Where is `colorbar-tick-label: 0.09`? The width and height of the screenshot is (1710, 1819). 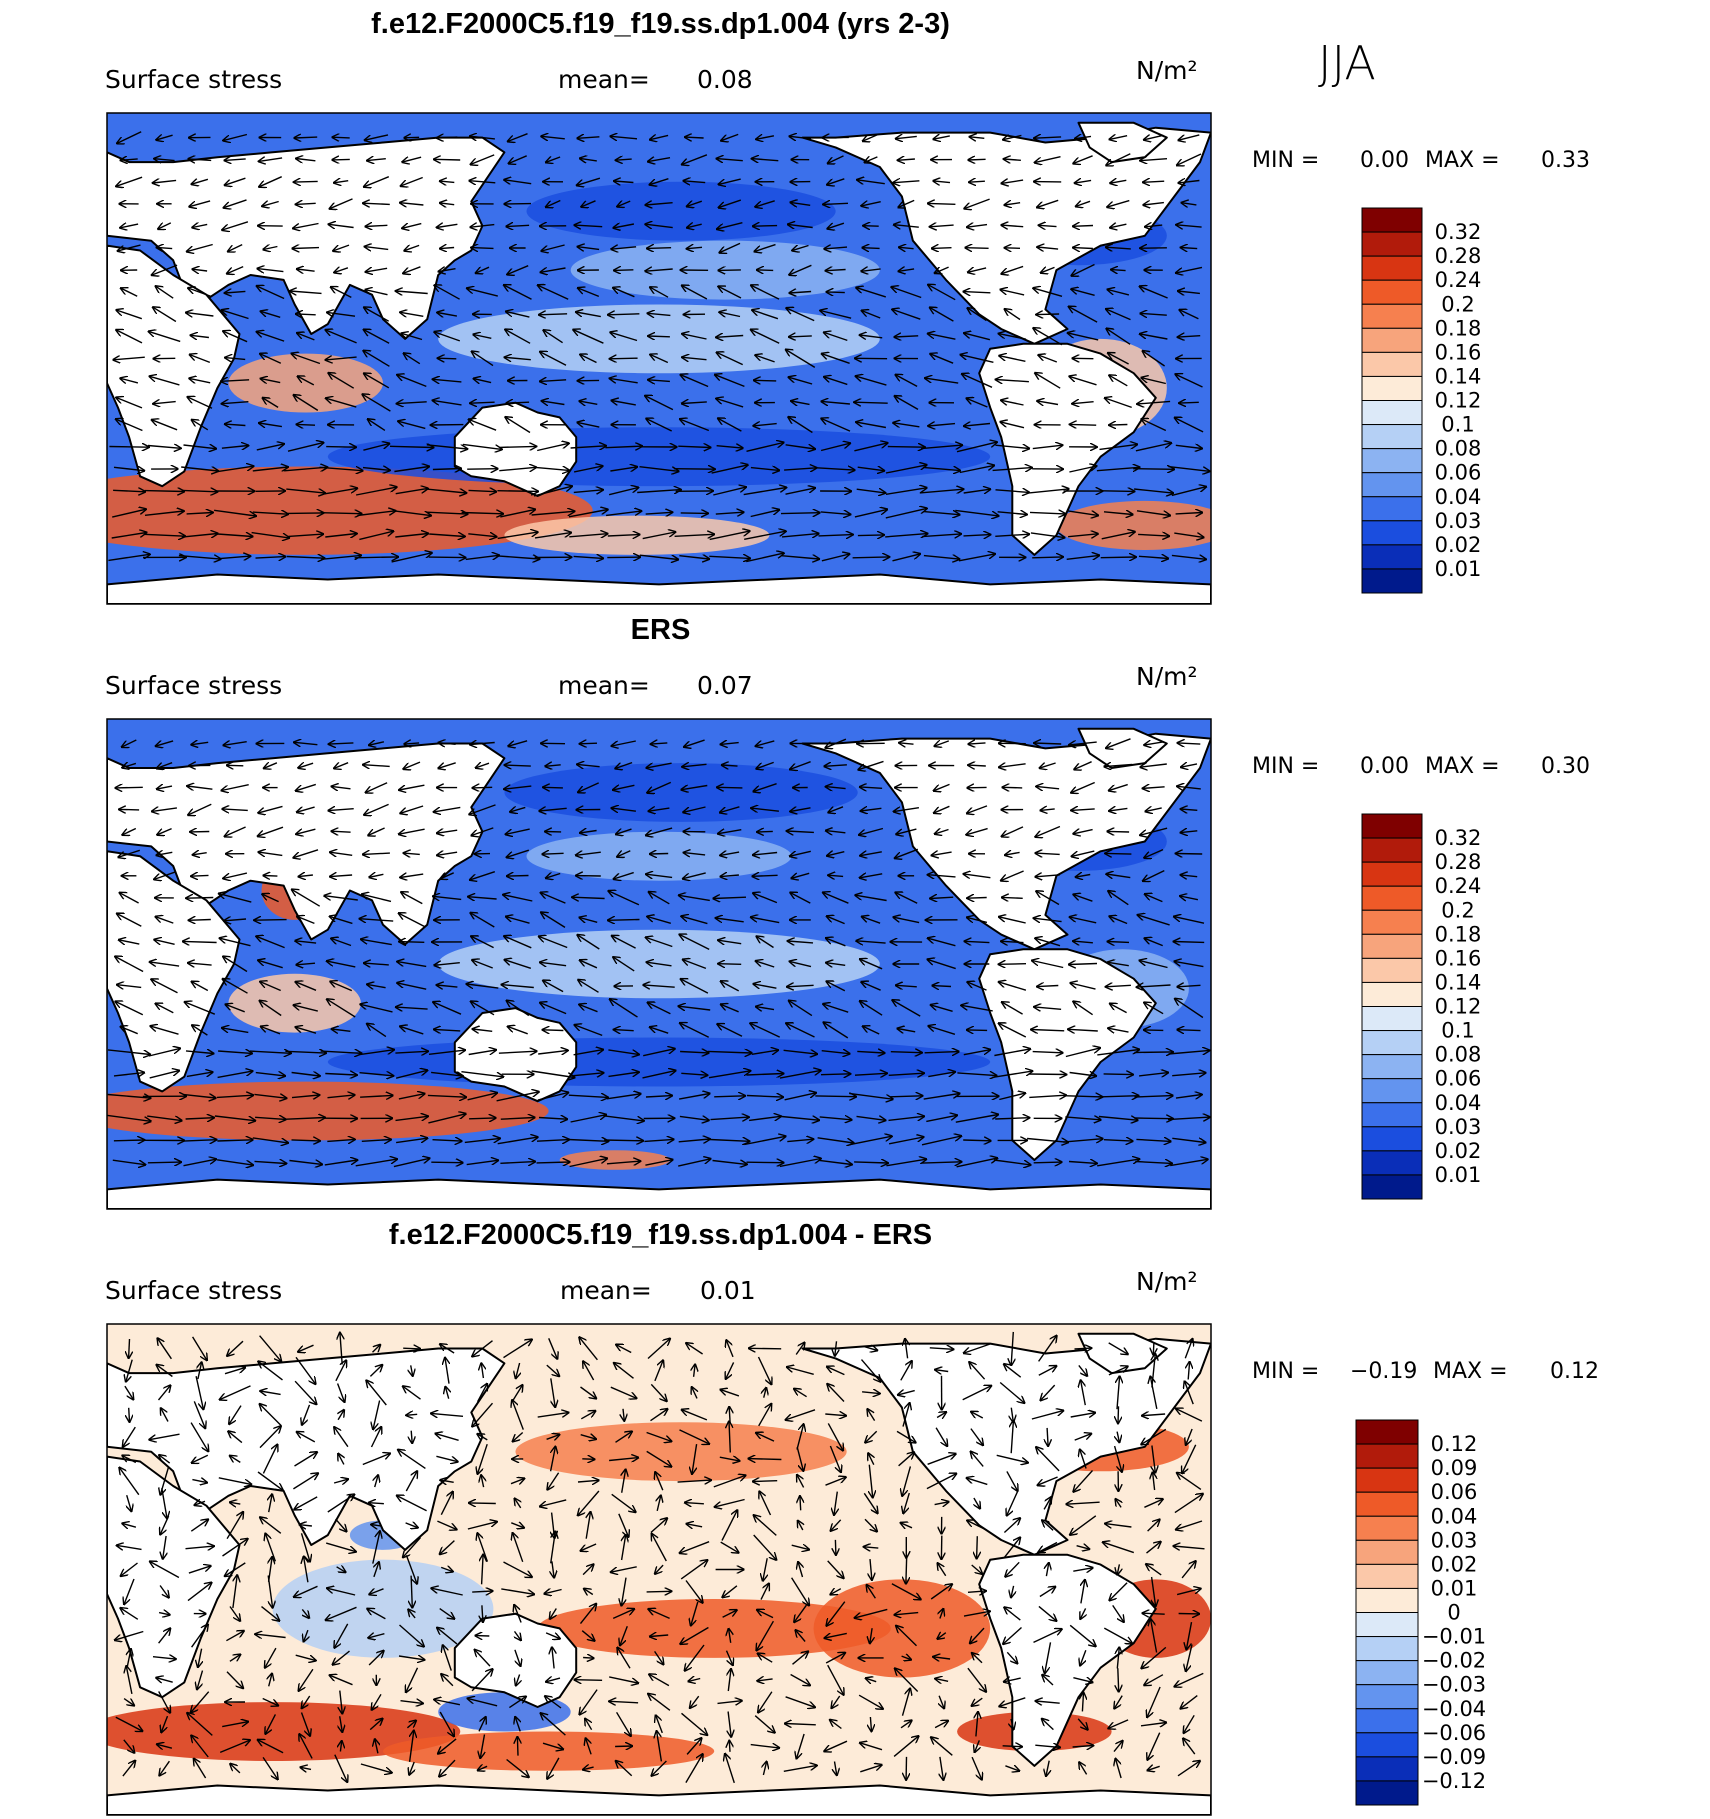
colorbar-tick-label: 0.09 is located at coordinates (1454, 1468).